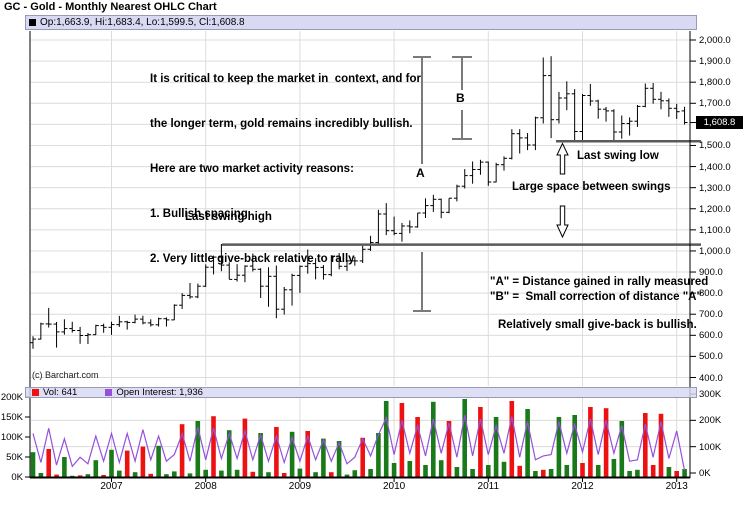  I want to click on volume-legend-bar: Vol: 641 Open Interest: 1,936, so click(361, 392).